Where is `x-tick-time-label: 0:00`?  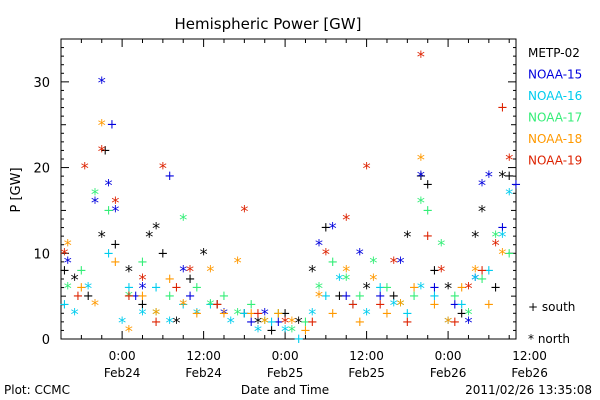 x-tick-time-label: 0:00 is located at coordinates (285, 356).